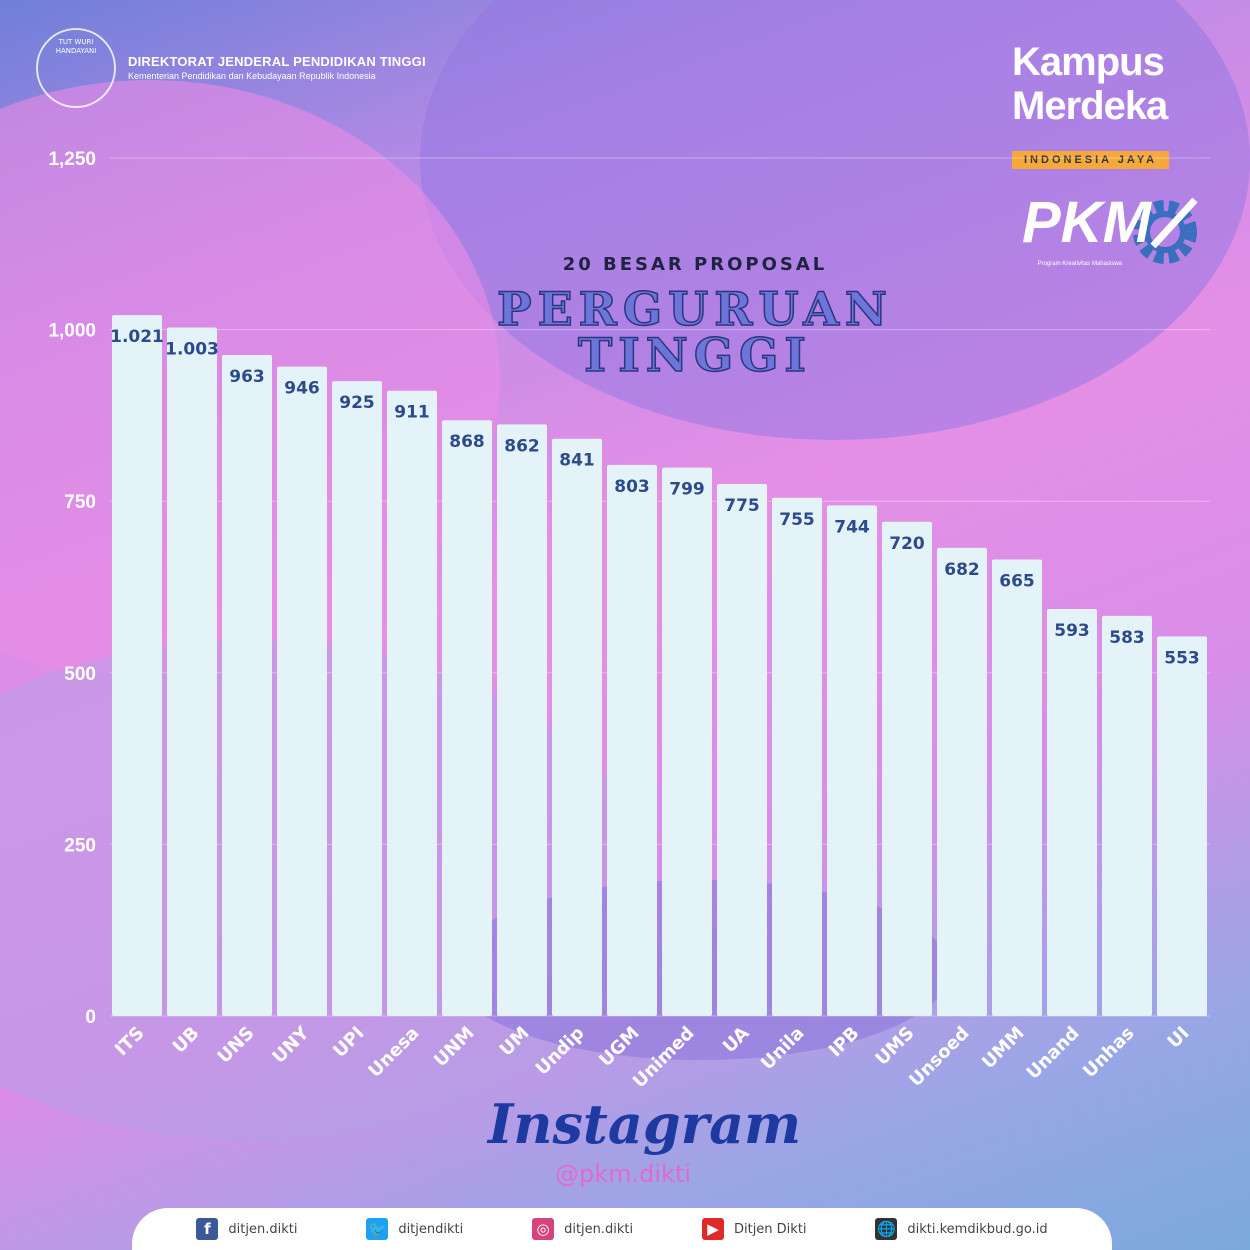 This screenshot has width=1250, height=1250. What do you see at coordinates (1179, 1038) in the screenshot?
I see `x-tick-label: UI` at bounding box center [1179, 1038].